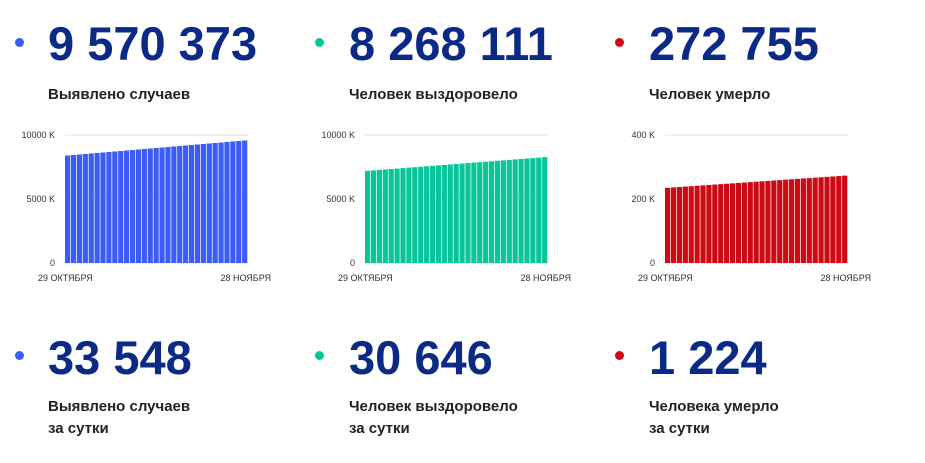 The height and width of the screenshot is (463, 925). Describe the element at coordinates (433, 94) in the screenshot. I see `recovered-label: Человек выздоровело` at that location.